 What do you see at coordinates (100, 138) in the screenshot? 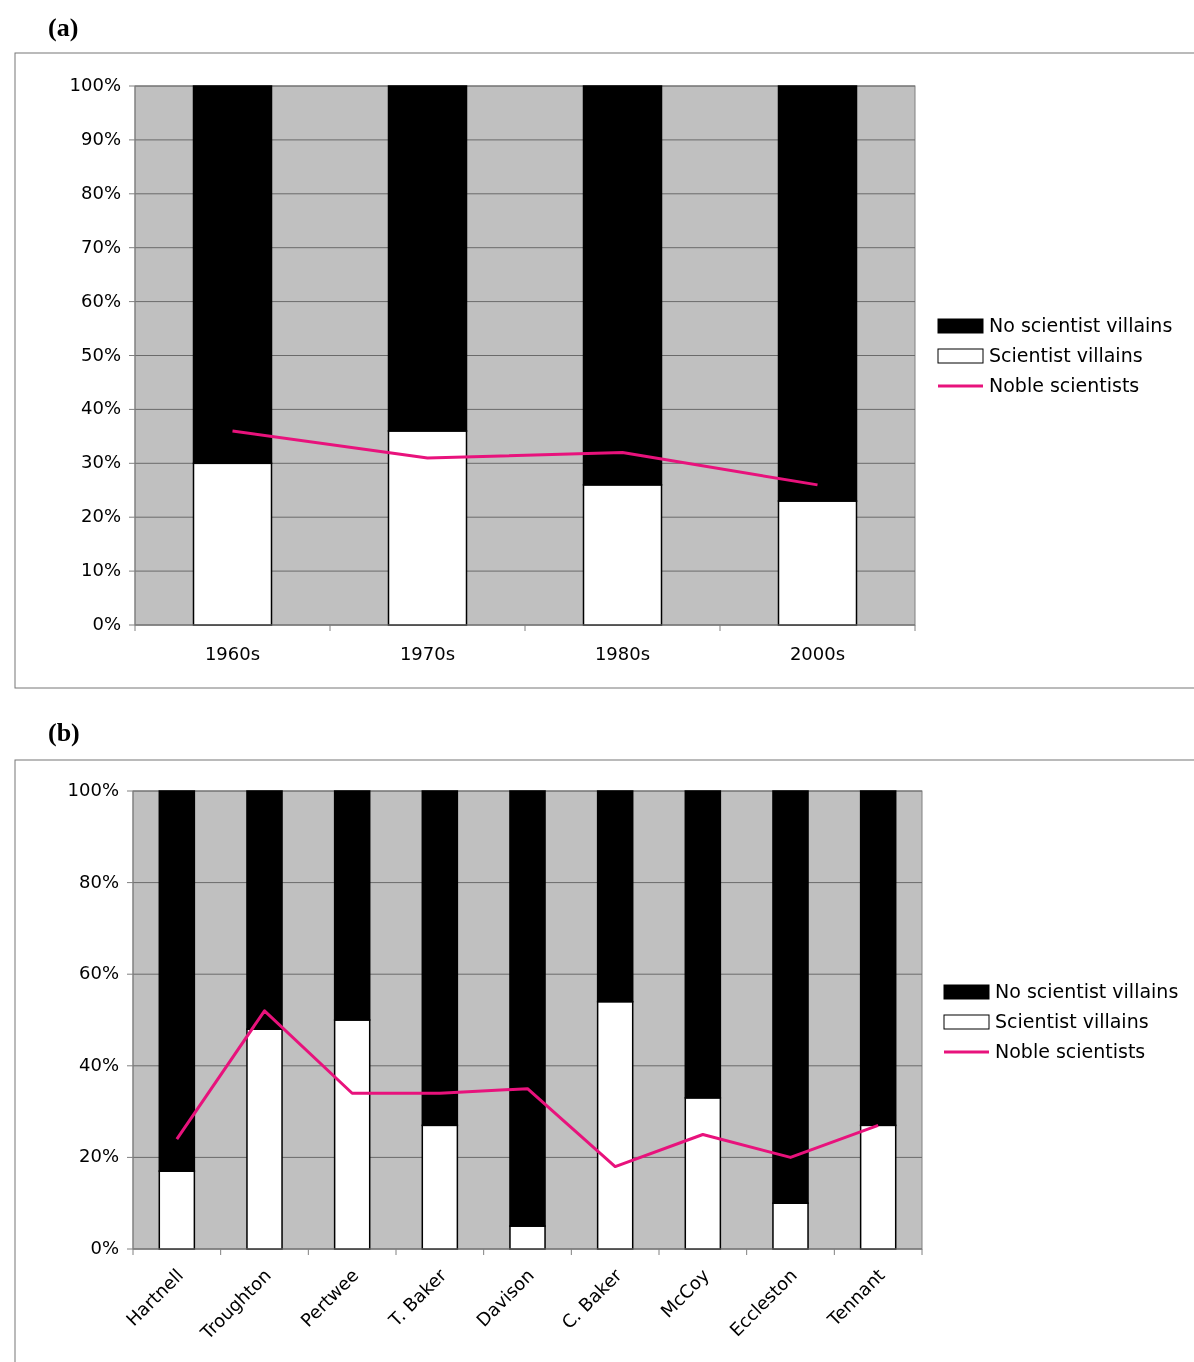
I see `y-tick-label: 90%` at bounding box center [100, 138].